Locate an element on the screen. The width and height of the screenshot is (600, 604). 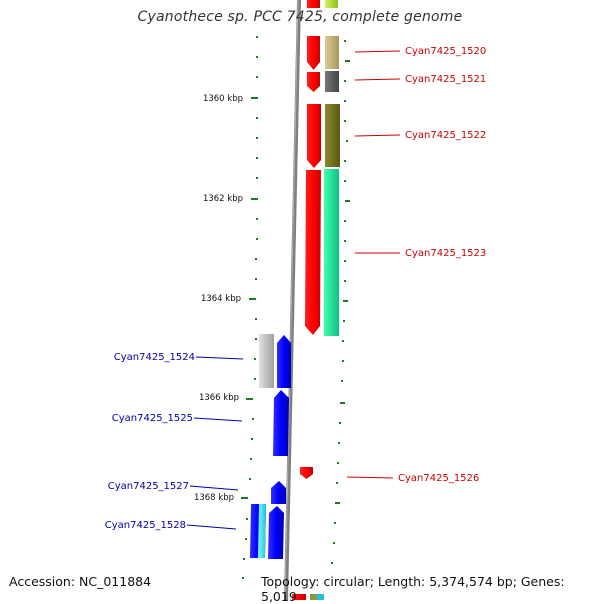
left-leader-lines is located at coordinates (215, 443).